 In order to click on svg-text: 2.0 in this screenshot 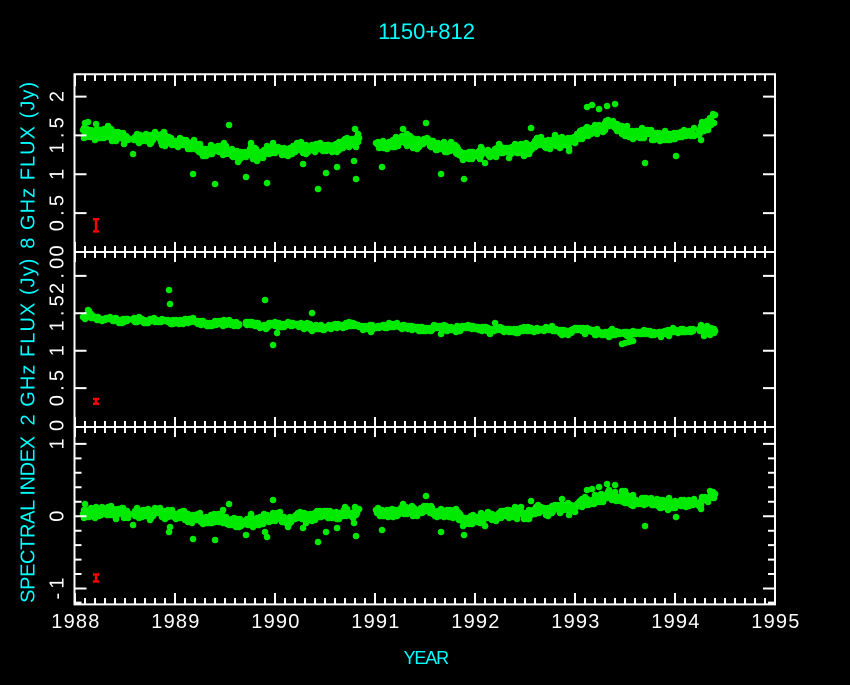, I will do `click(58, 274)`.